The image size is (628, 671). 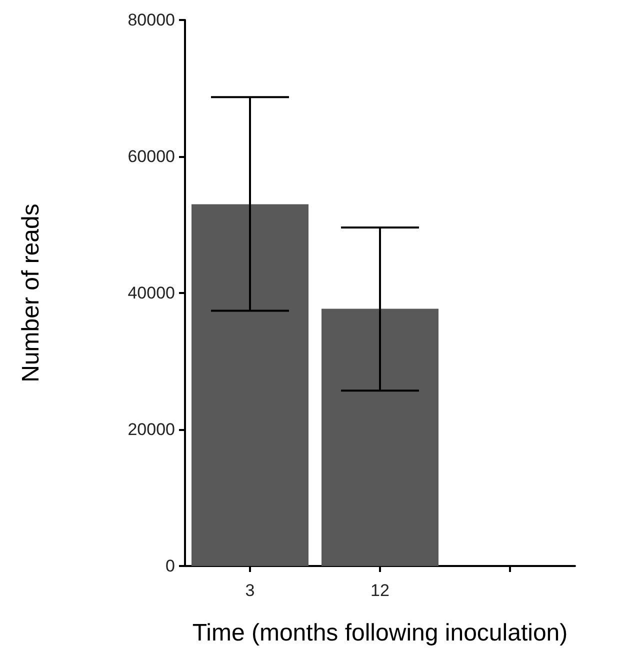 I want to click on x-tick-label: 3, so click(x=250, y=590).